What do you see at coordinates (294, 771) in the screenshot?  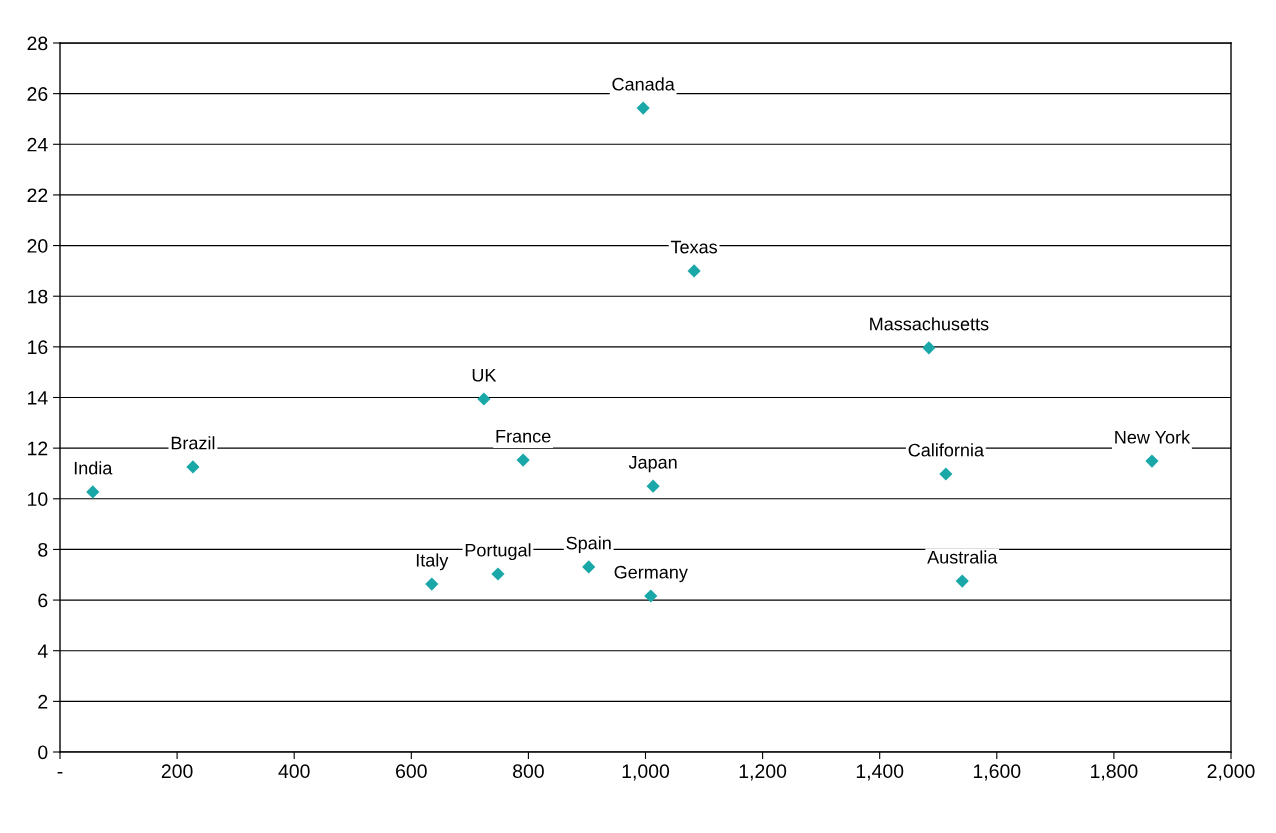 I see `x-tick-label: 400` at bounding box center [294, 771].